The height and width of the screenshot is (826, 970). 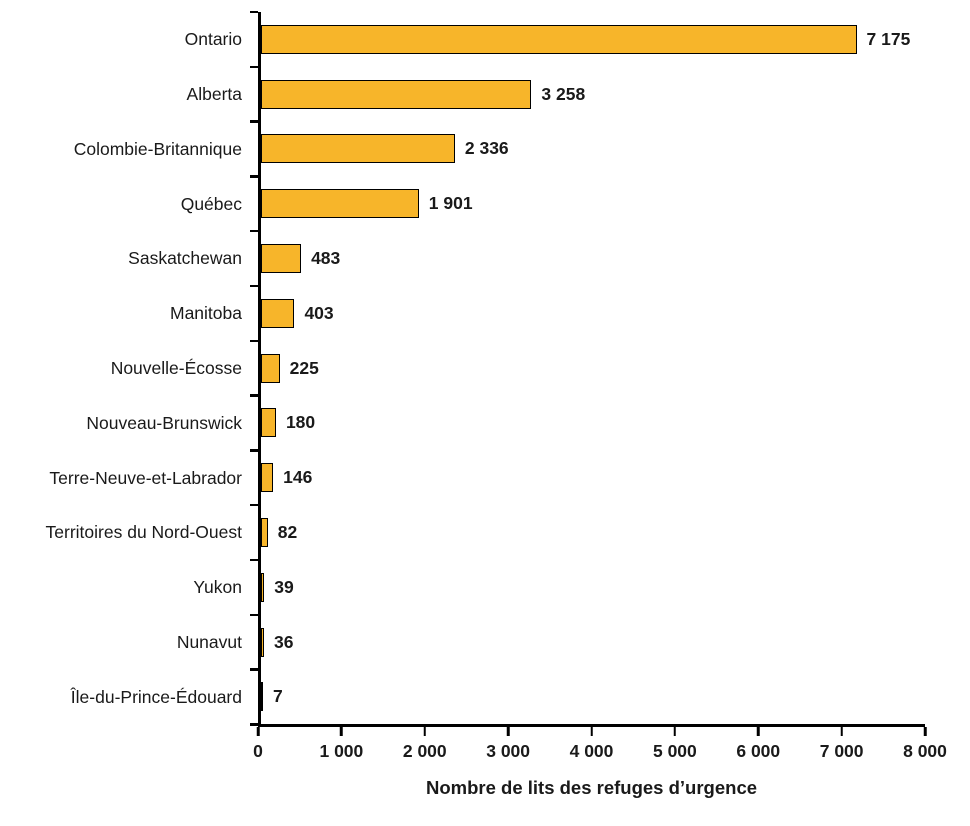 I want to click on bar-track: 39, so click(x=587, y=586).